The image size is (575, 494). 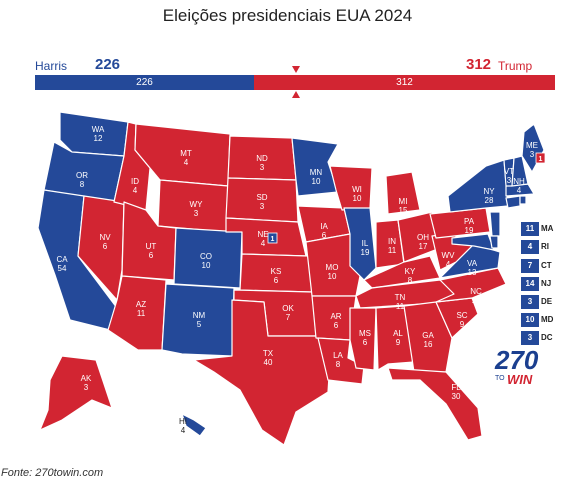 I want to click on state-ev-mt: 4, so click(x=186, y=162).